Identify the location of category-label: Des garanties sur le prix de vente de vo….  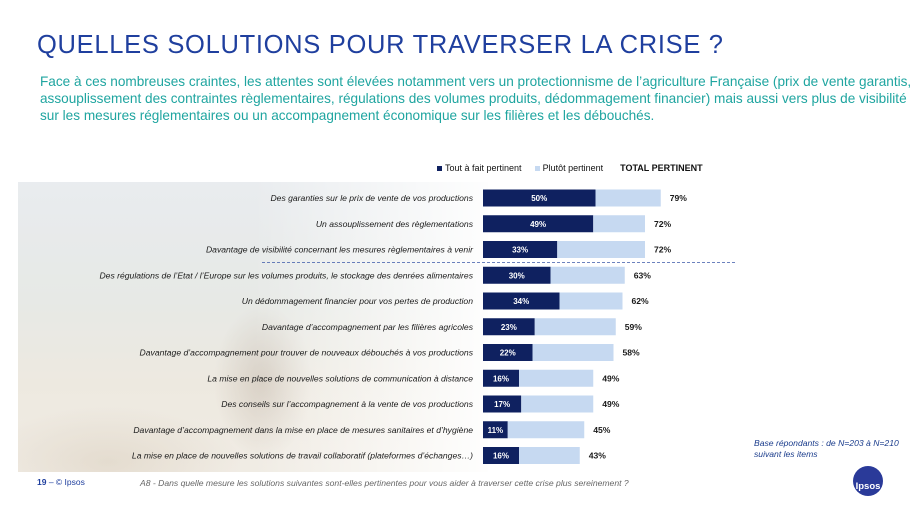
(371, 198).